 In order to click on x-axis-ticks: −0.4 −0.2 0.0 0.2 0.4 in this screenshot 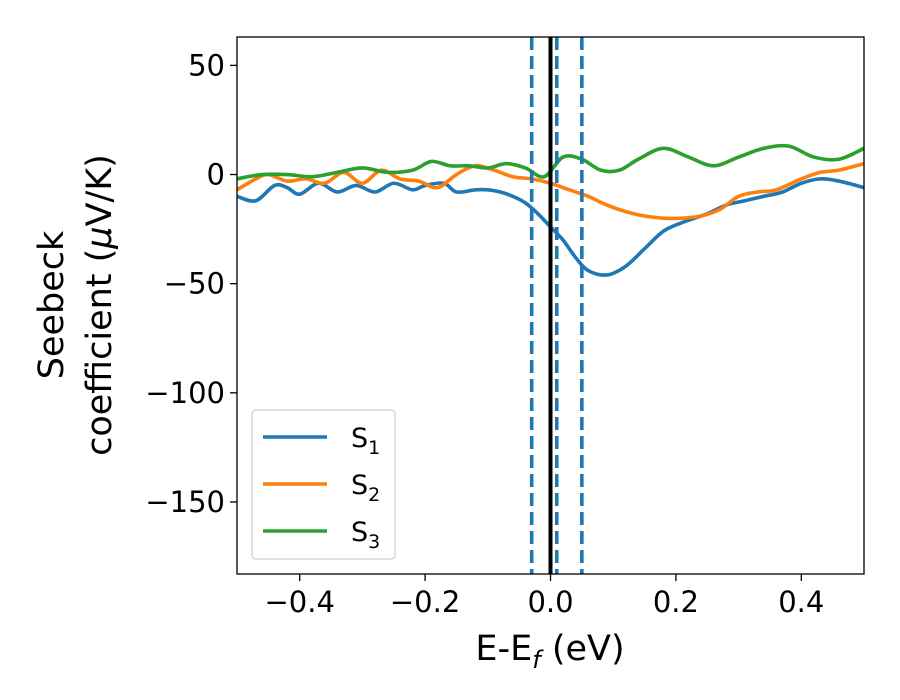, I will do `click(544, 596)`.